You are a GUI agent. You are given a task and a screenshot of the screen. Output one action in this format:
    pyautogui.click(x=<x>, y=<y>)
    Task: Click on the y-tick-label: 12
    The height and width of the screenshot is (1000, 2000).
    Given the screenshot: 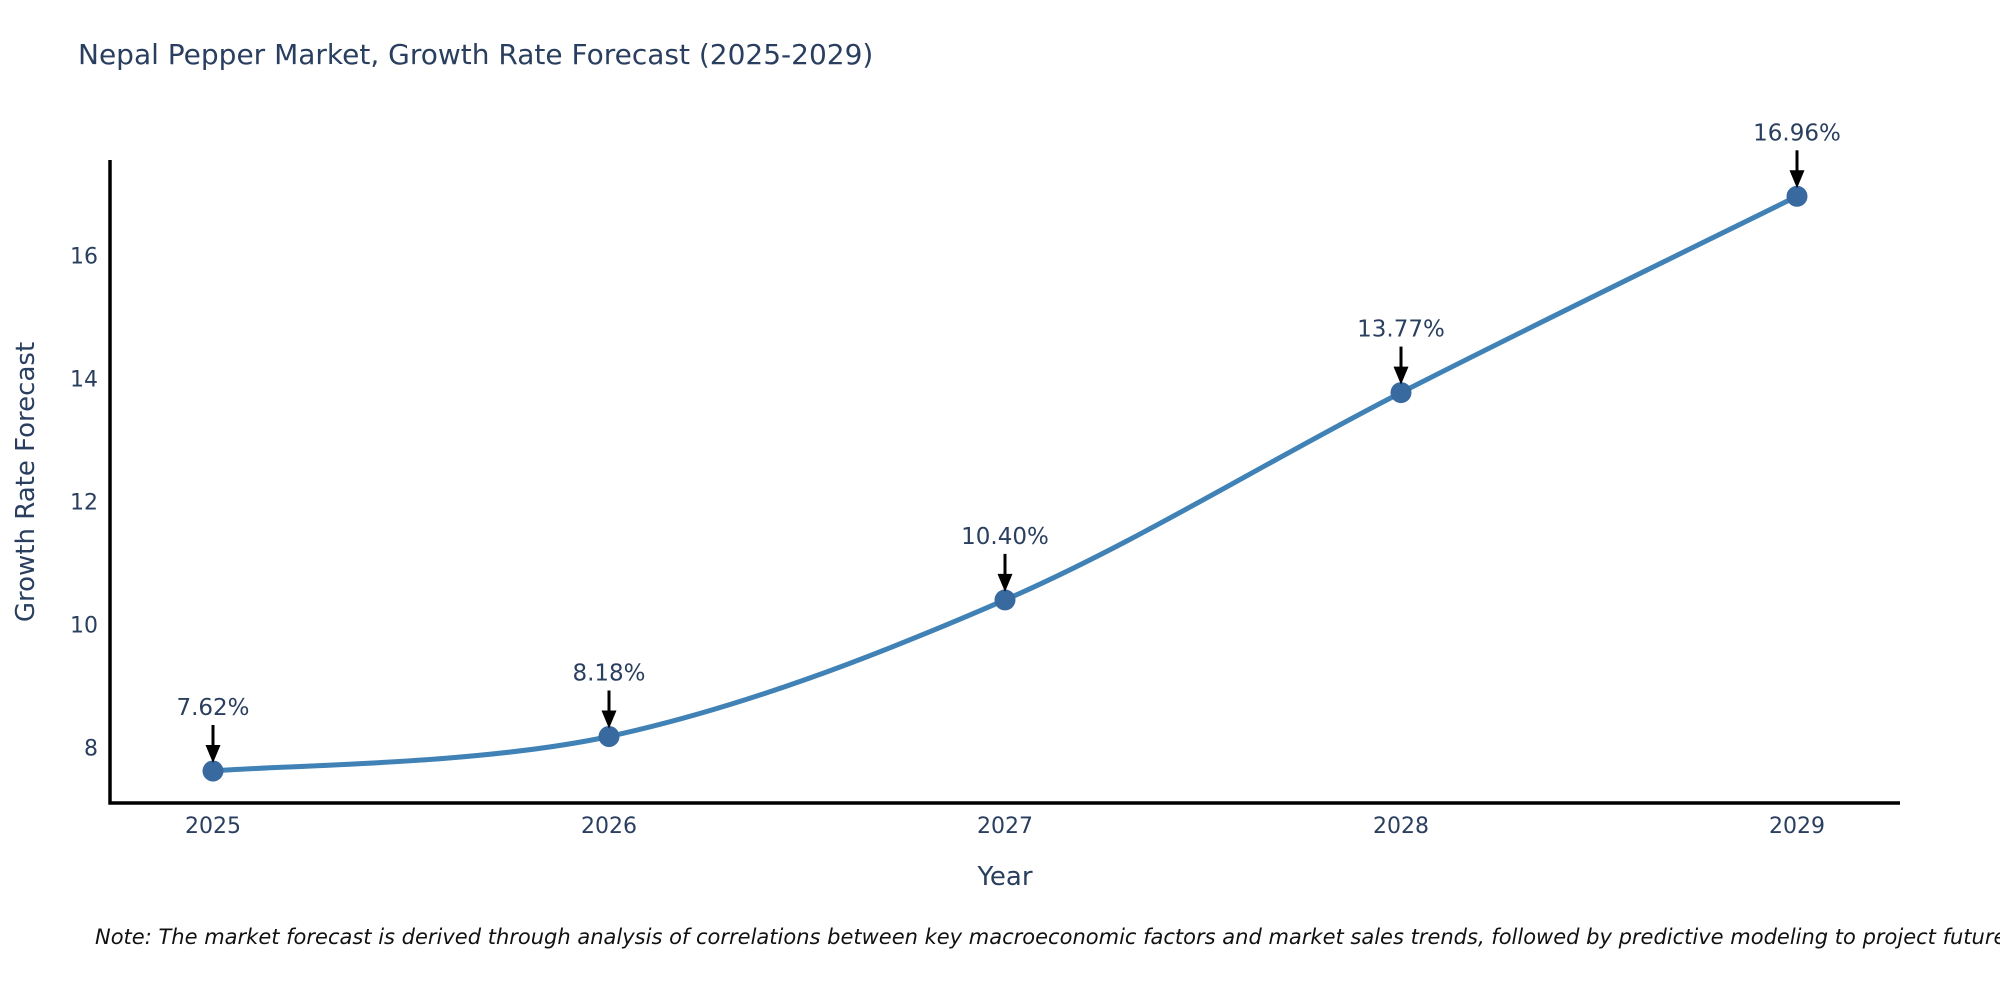 What is the action you would take?
    pyautogui.click(x=84, y=503)
    